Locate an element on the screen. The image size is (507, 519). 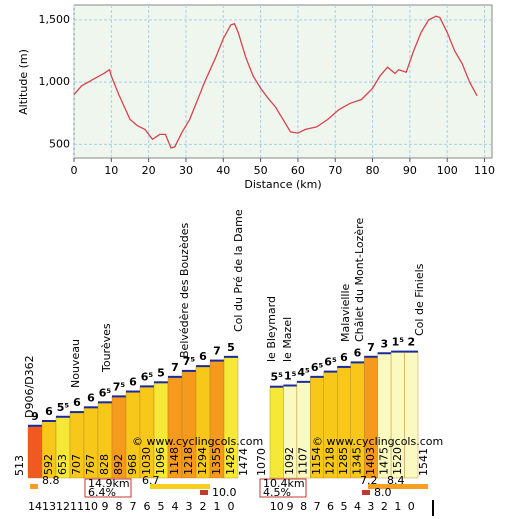
stat-box is located at coordinates (108, 488).